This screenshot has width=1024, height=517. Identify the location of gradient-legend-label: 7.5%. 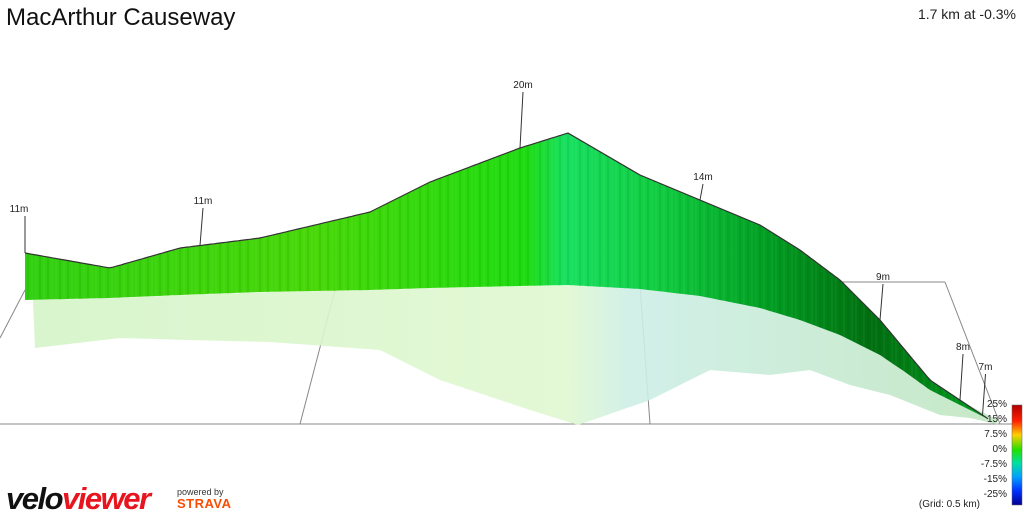
(995, 434).